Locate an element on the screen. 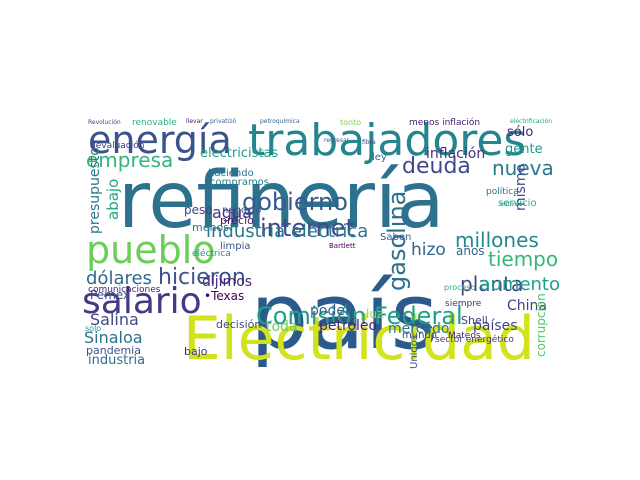 Image resolution: width=640 pixels, height=480 pixels. cloud-word: petroquímica is located at coordinates (280, 121).